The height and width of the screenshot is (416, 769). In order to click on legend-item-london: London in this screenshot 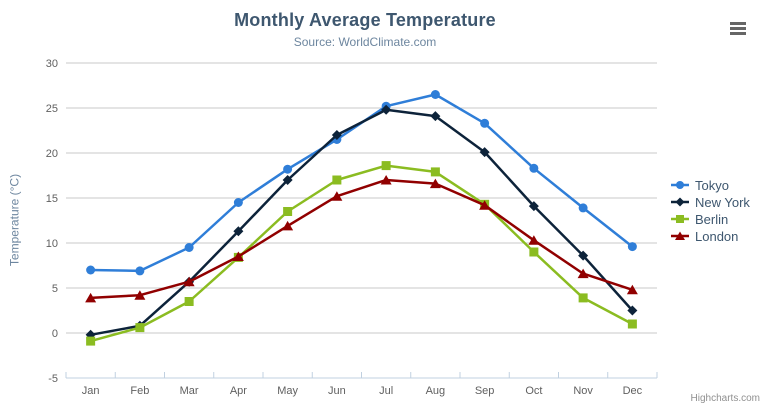, I will do `click(710, 236)`.